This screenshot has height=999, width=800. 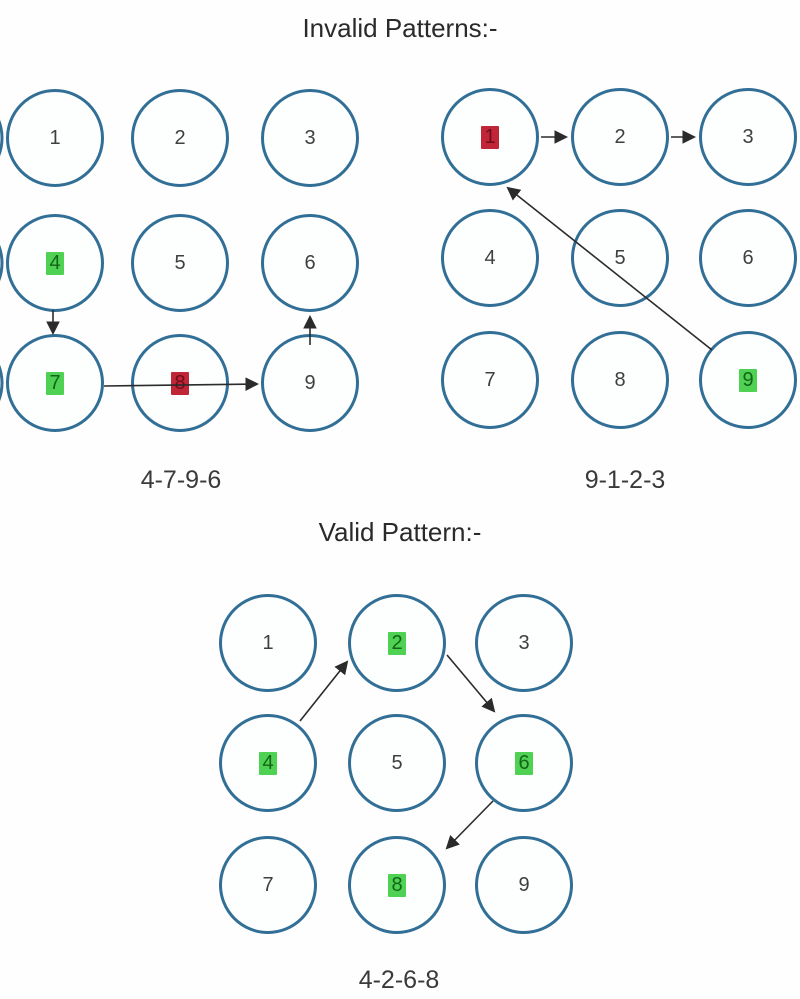 I want to click on grid1-dot-8: 8, so click(x=180, y=383).